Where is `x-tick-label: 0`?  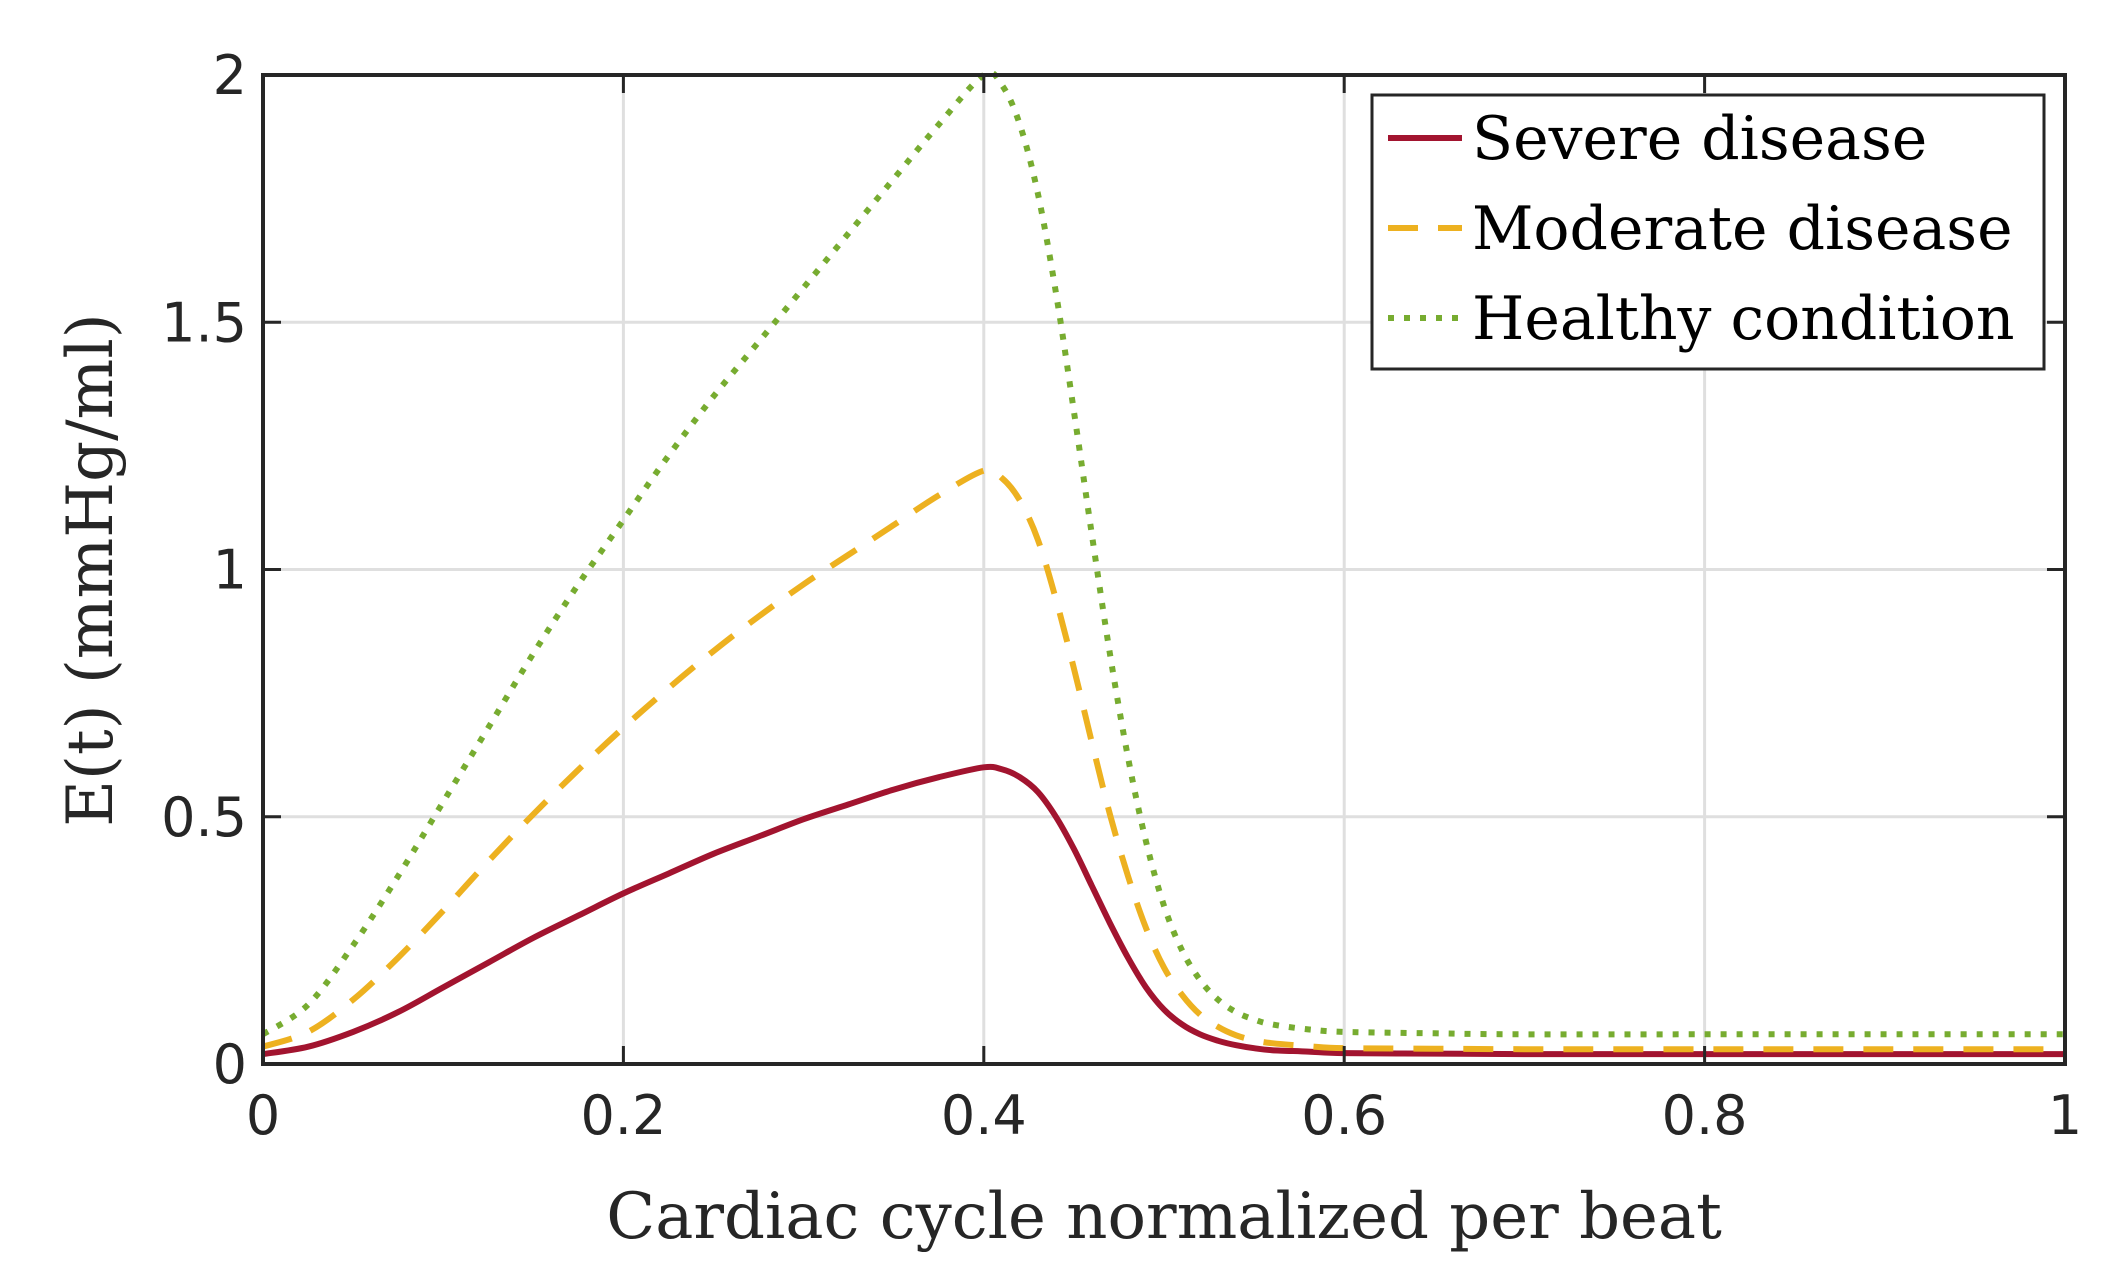 x-tick-label: 0 is located at coordinates (263, 1115).